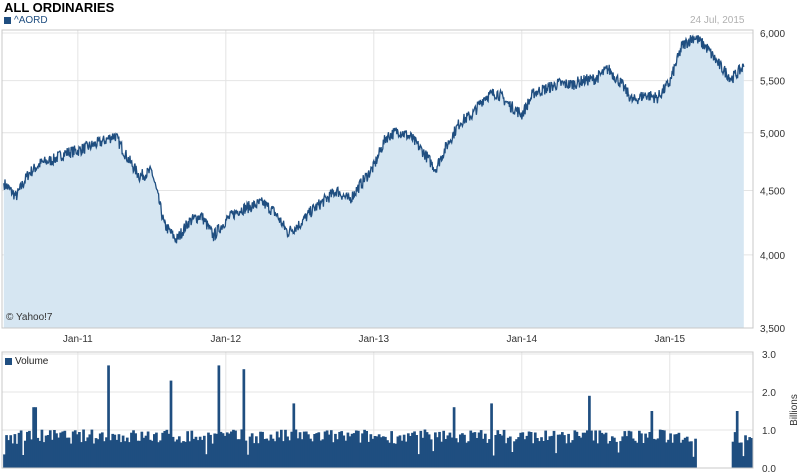  I want to click on chart-date: 24 Jul, 2015, so click(717, 20).